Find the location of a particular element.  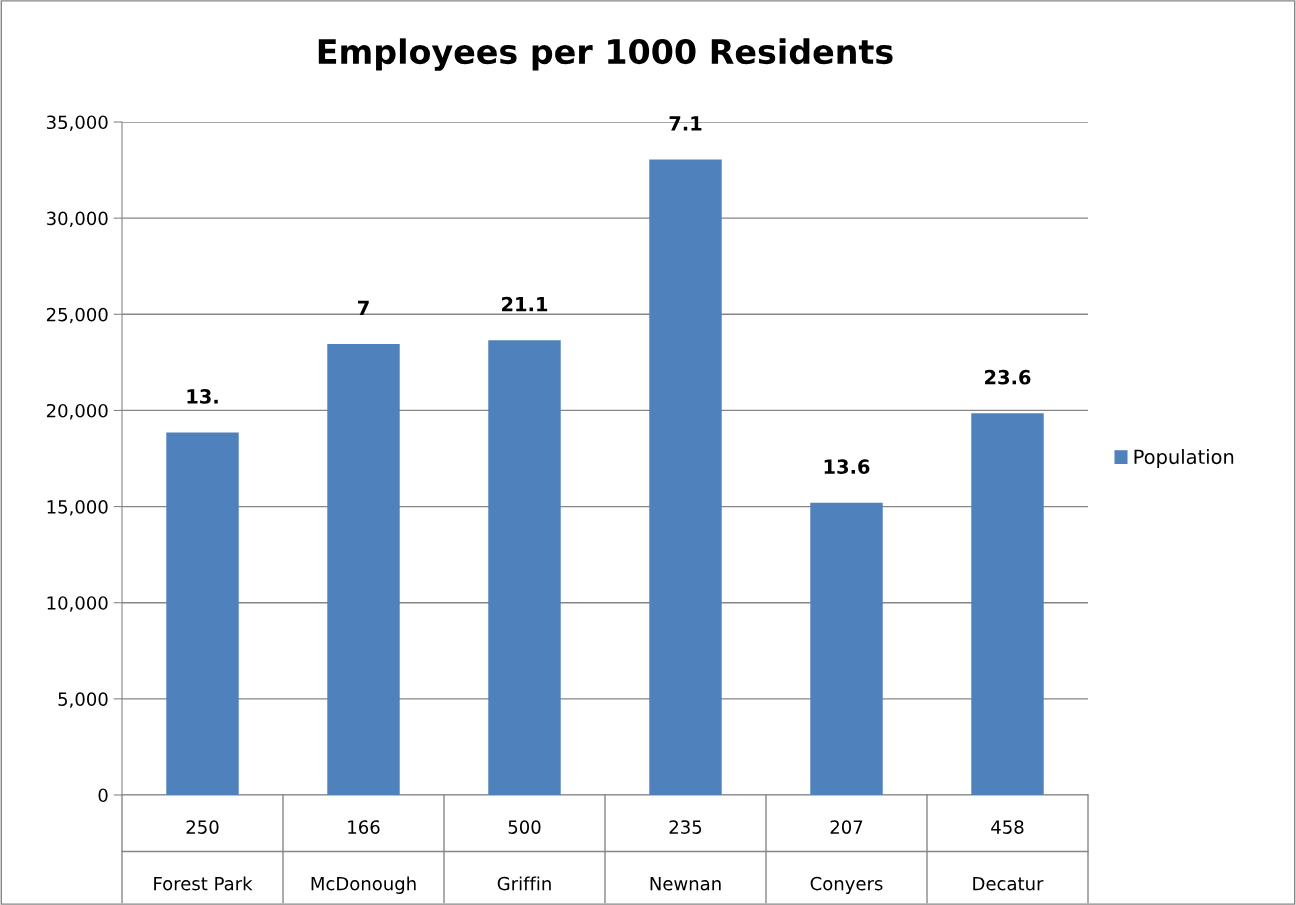

annotation: 13. is located at coordinates (202, 396).